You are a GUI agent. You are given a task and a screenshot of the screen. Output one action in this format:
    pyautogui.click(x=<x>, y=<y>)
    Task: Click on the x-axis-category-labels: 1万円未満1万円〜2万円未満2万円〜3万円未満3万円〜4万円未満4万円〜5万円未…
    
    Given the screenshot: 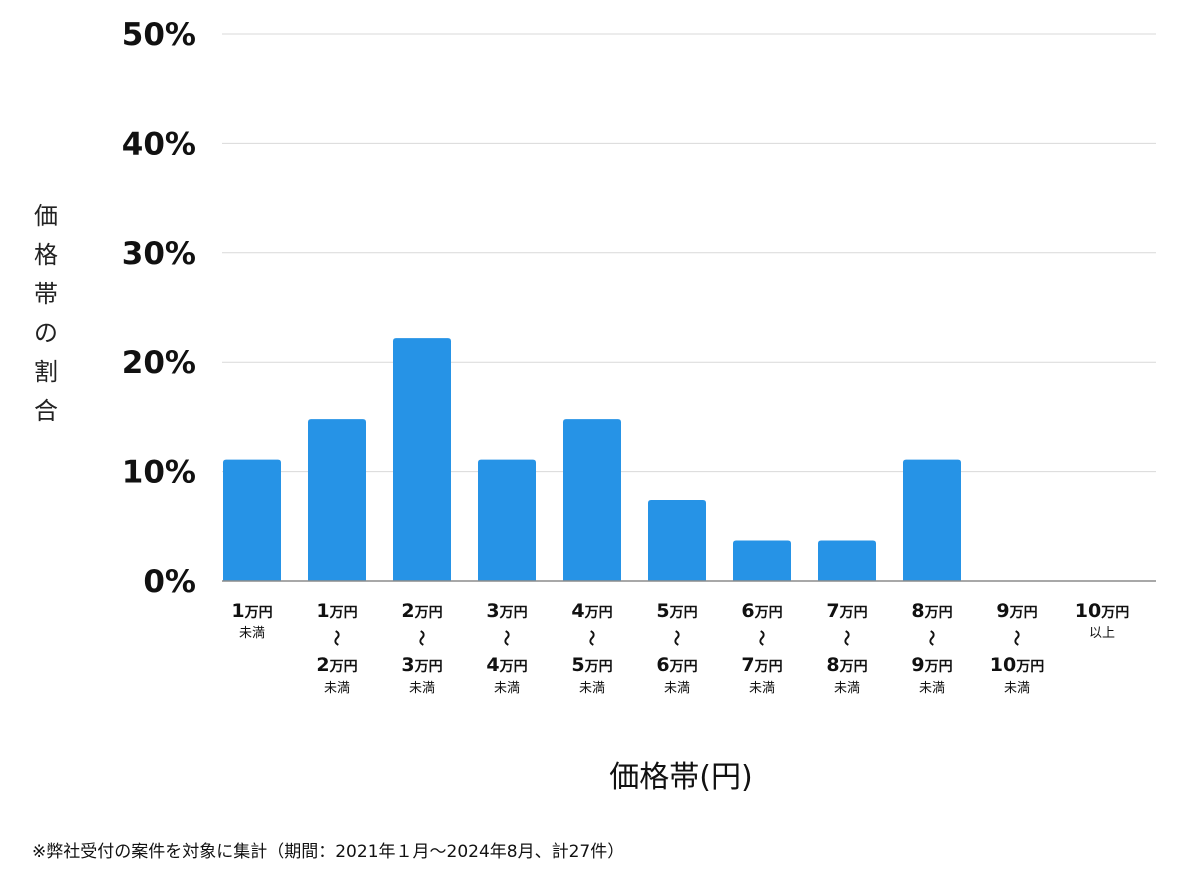 What is the action you would take?
    pyautogui.click(x=680, y=648)
    